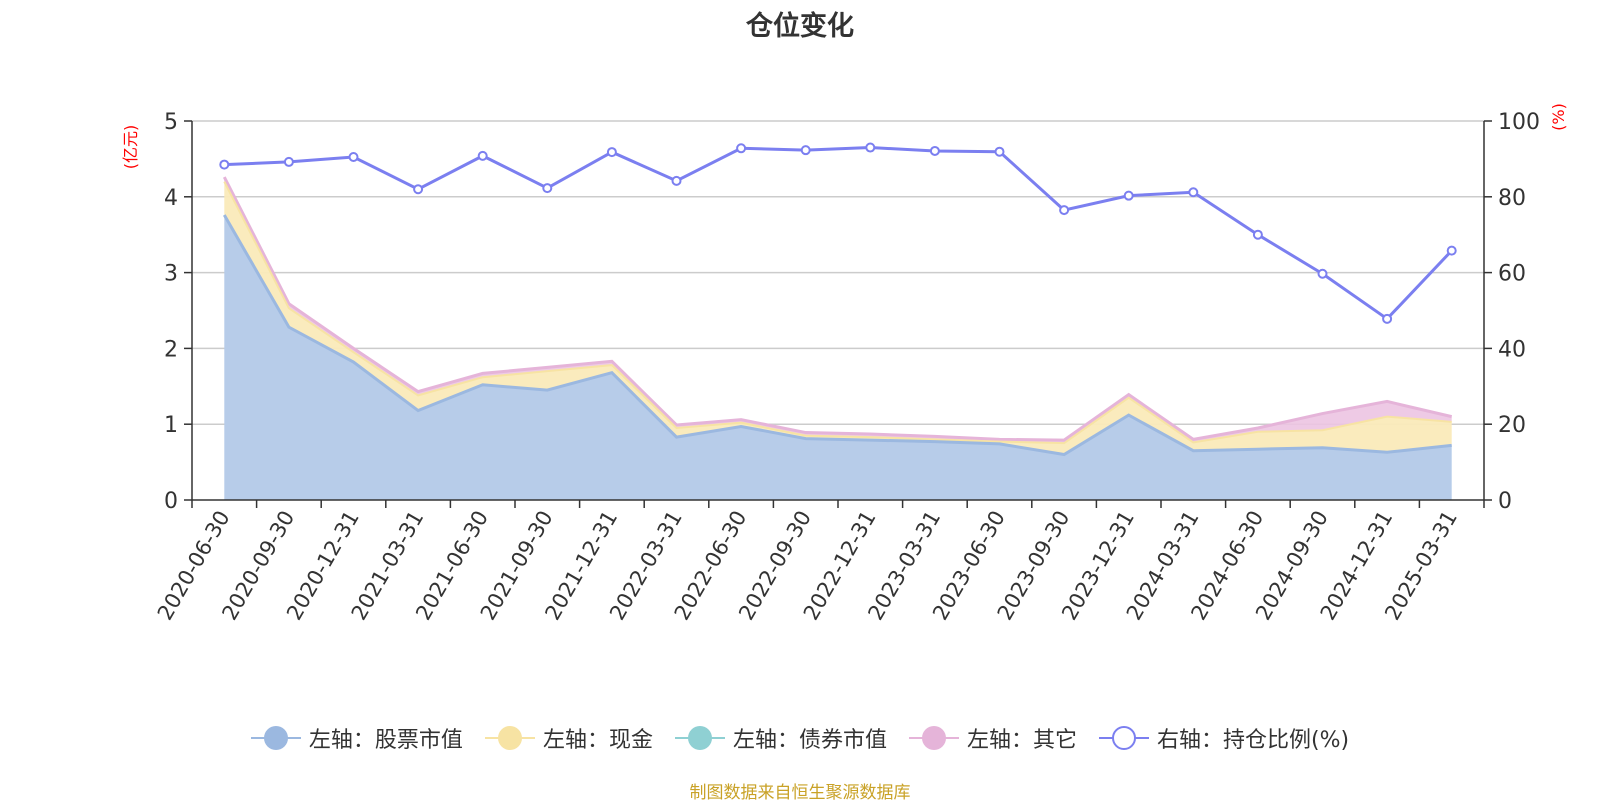  Describe the element at coordinates (800, 793) in the screenshot. I see `data-source-note: 制图数据来自恒生聚源数据库` at that location.